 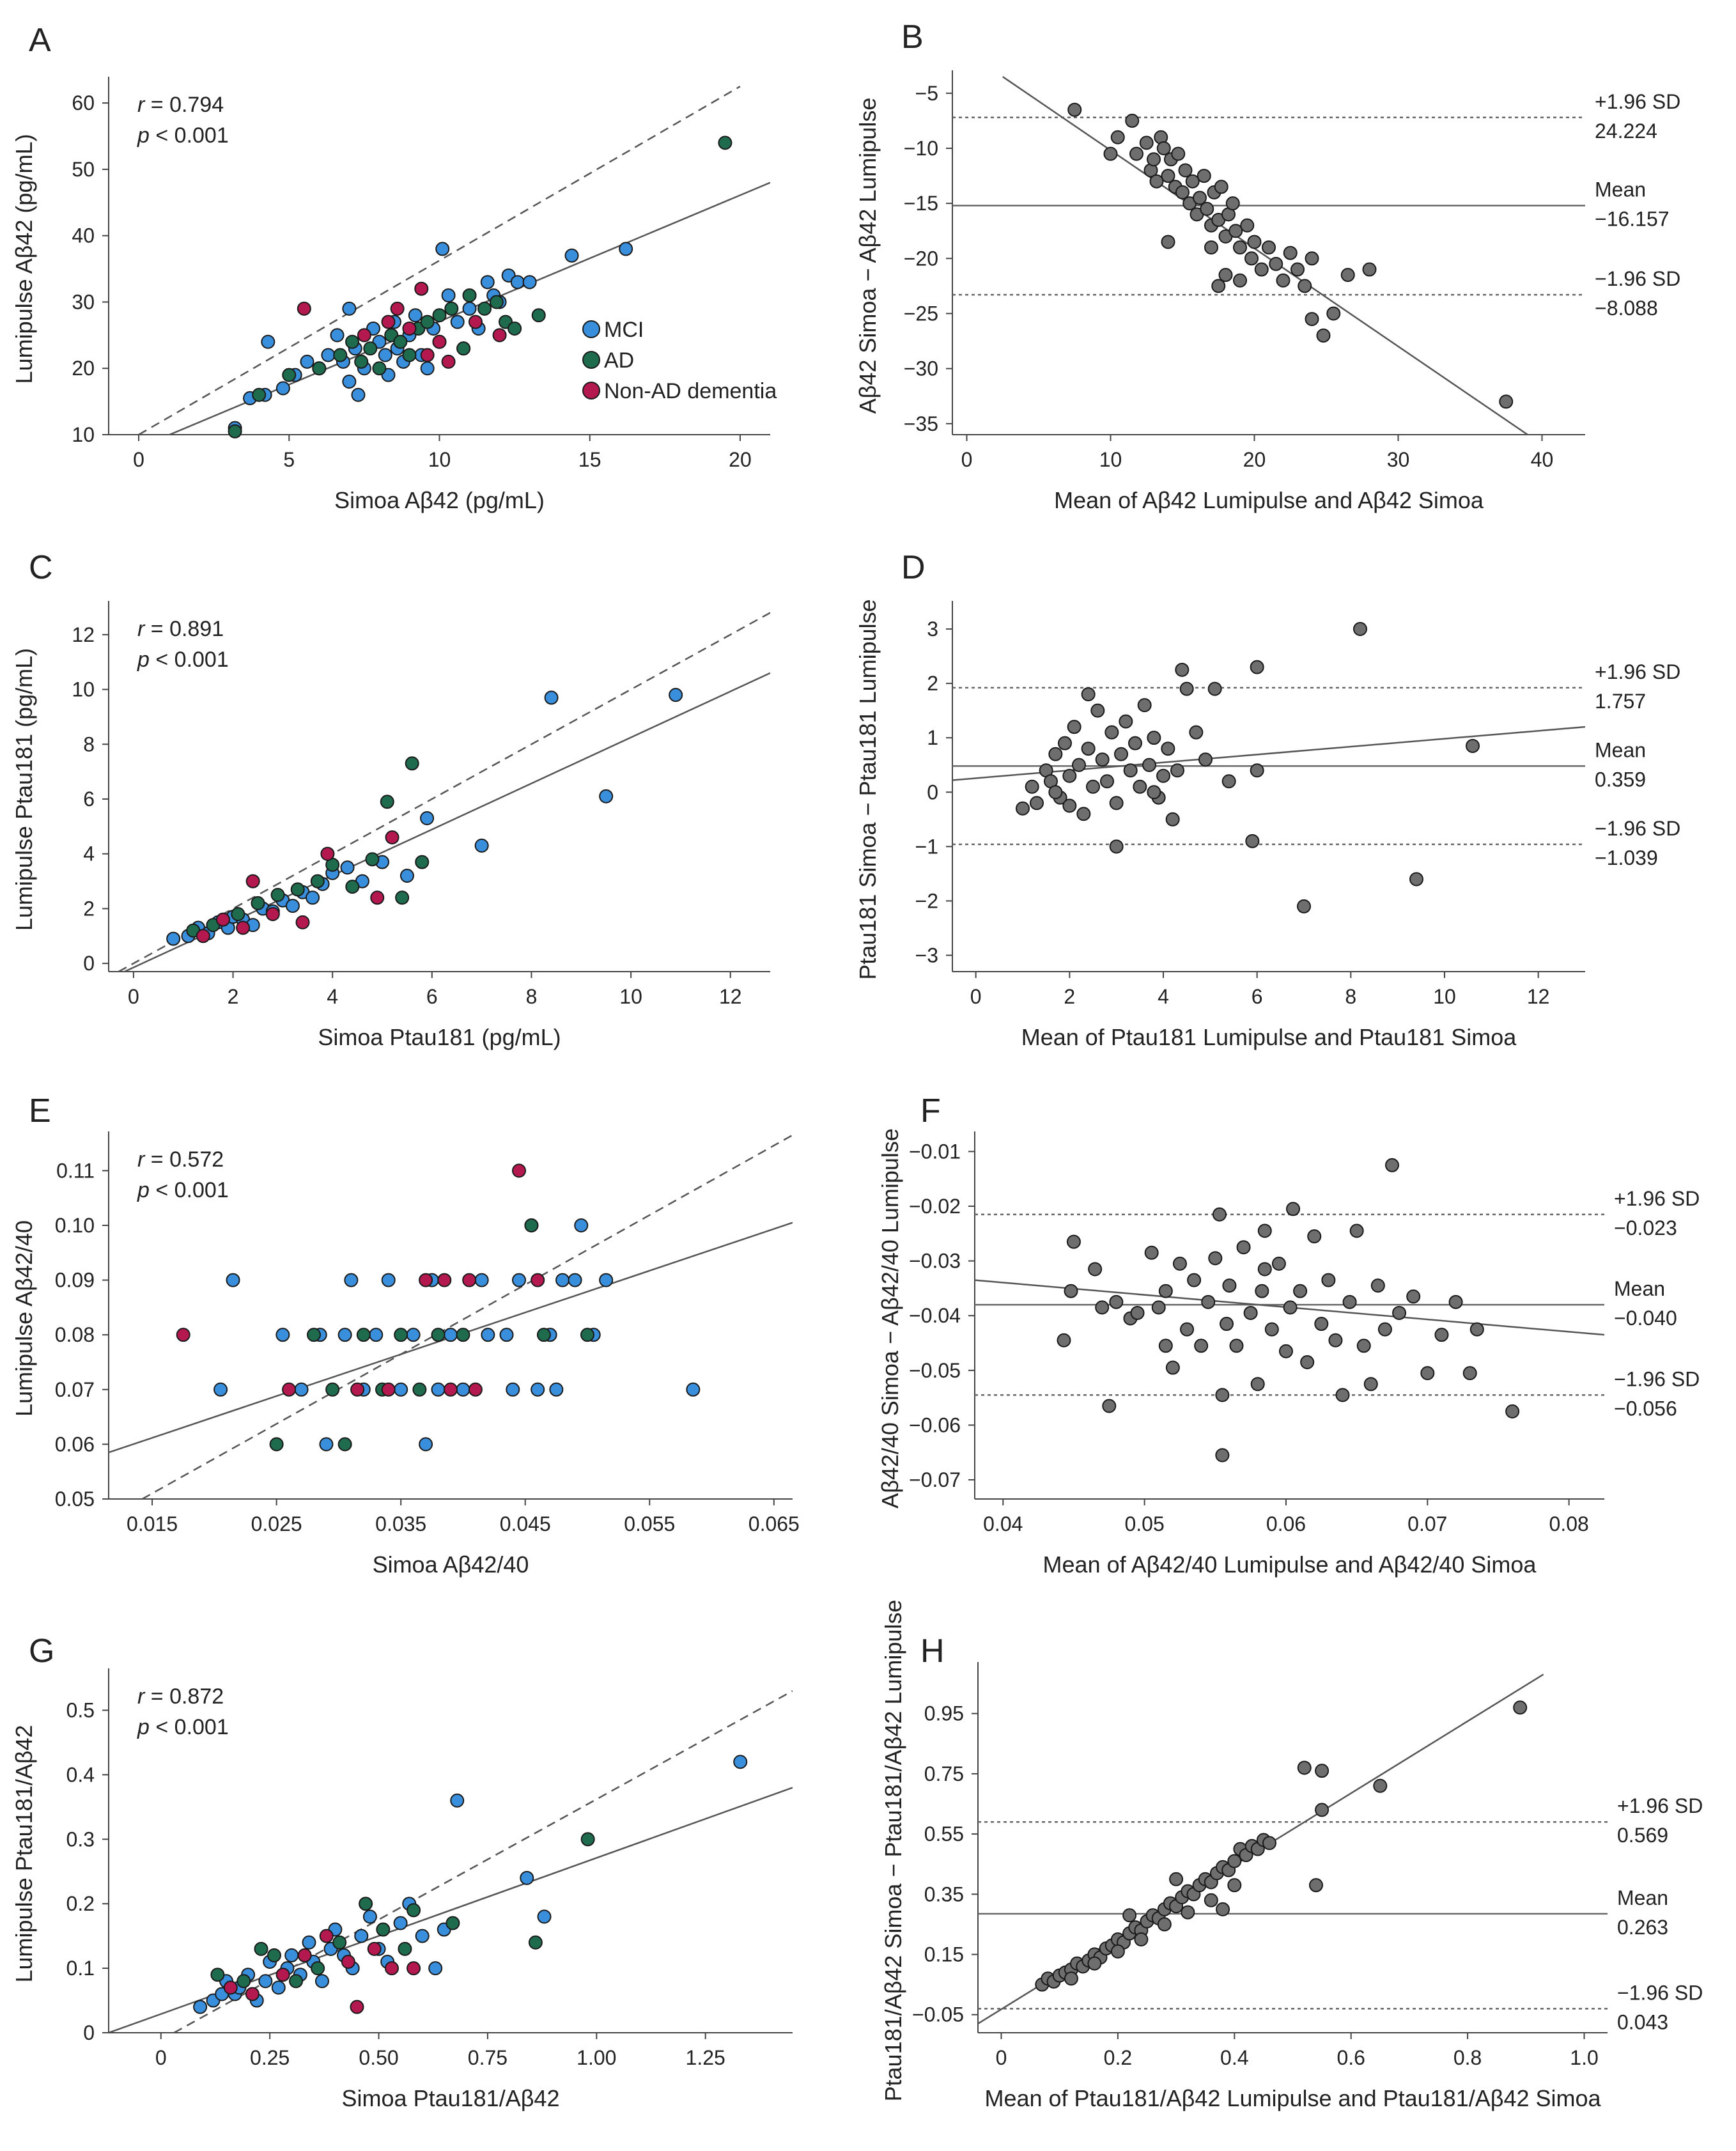 What do you see at coordinates (80, 1774) in the screenshot?
I see `y-tick-label: 0.4` at bounding box center [80, 1774].